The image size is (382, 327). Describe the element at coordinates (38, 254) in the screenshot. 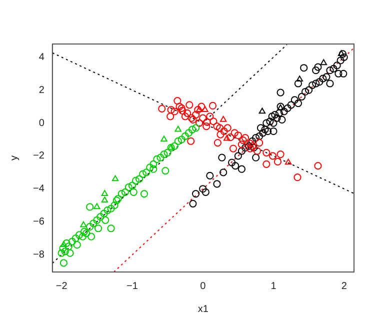

I see `y-tick-label: −8` at that location.